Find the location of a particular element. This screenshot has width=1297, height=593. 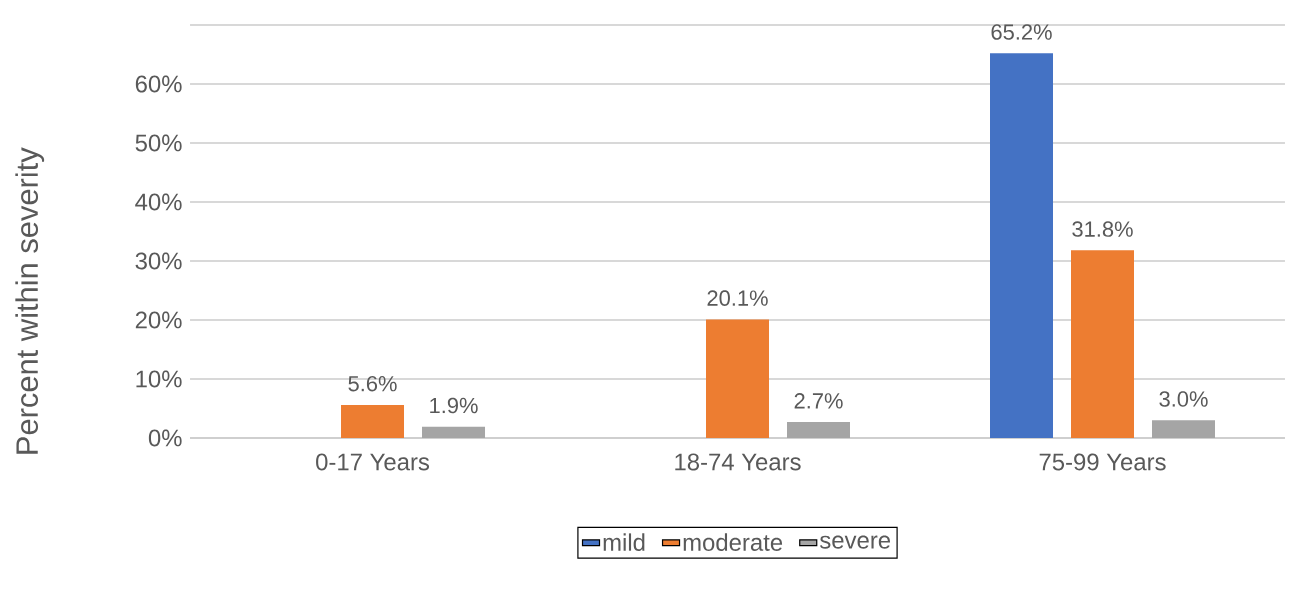

data-label: 65.2% is located at coordinates (1021, 32).